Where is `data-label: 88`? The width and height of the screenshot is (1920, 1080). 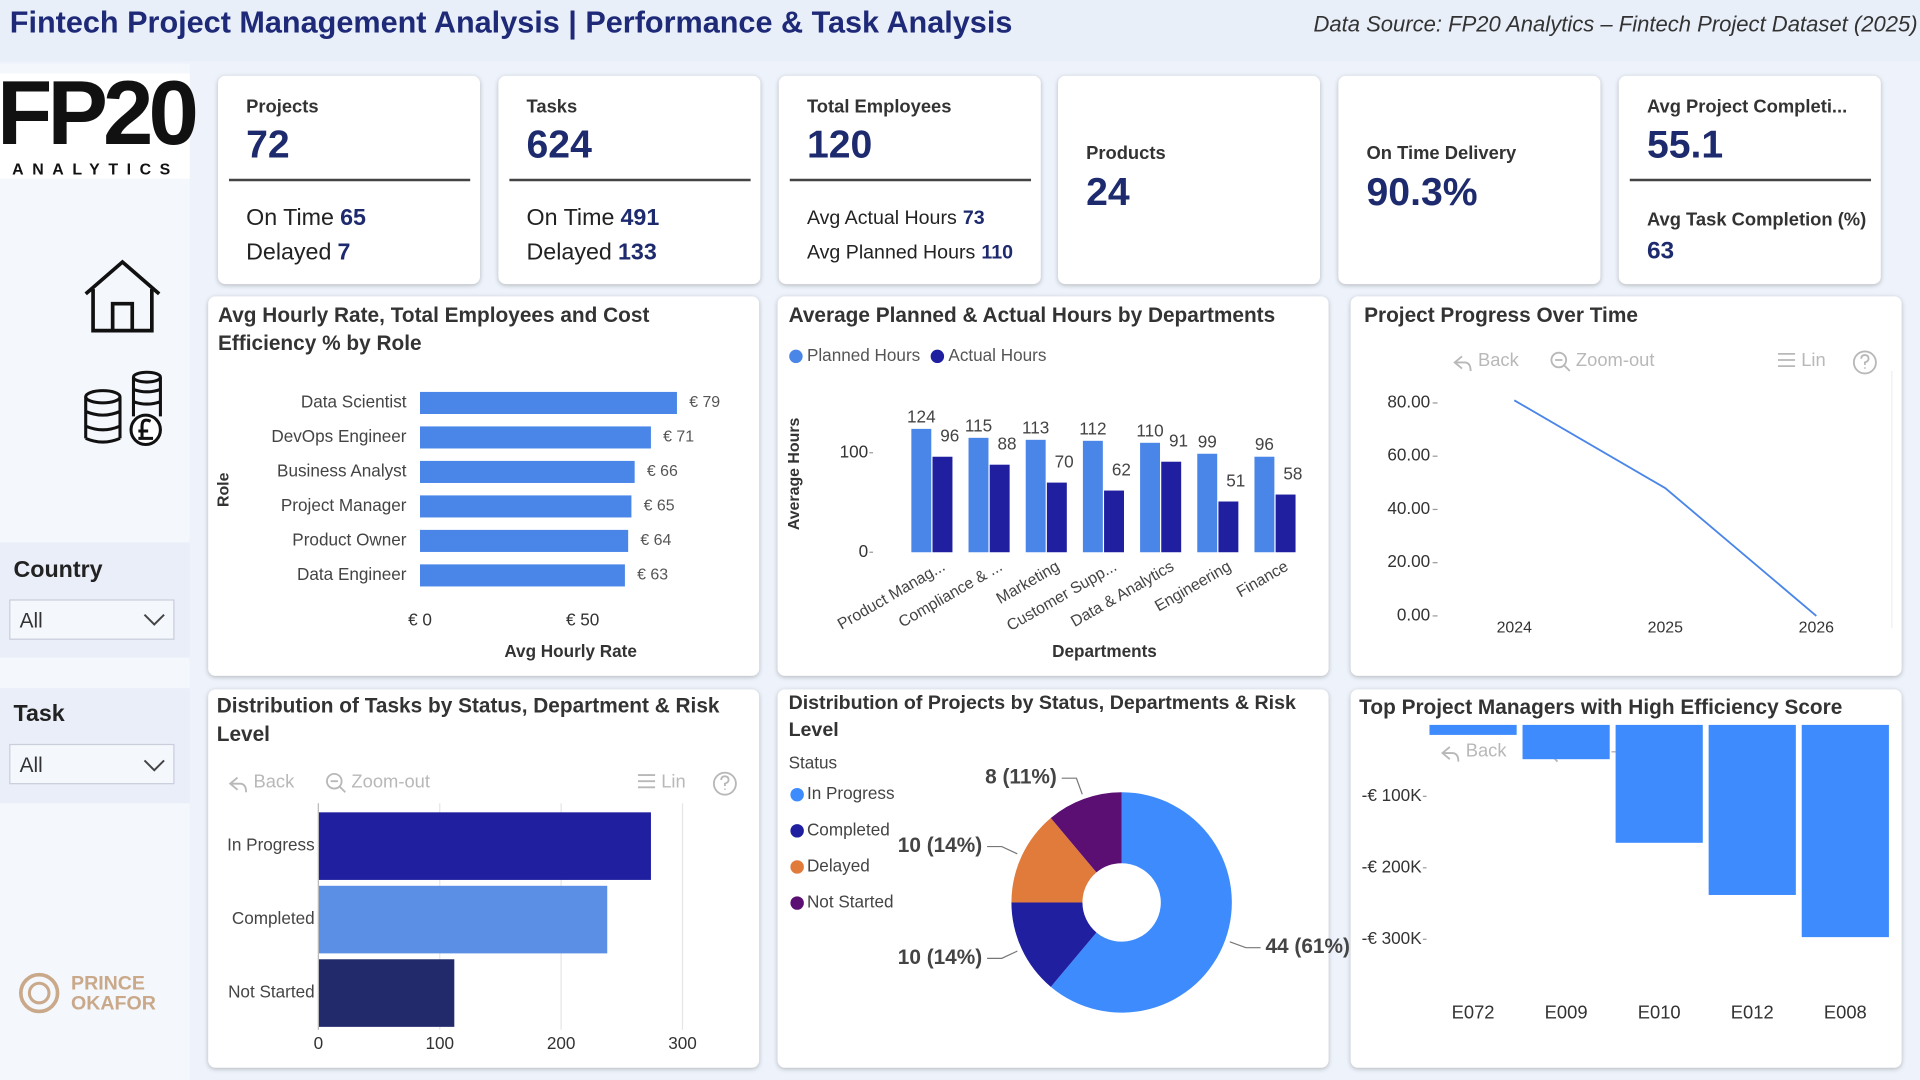 data-label: 88 is located at coordinates (1006, 444).